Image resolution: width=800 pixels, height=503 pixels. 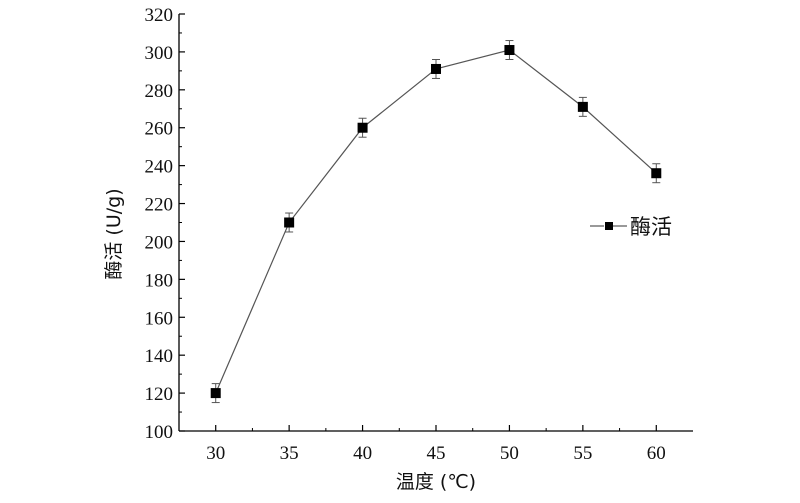 I want to click on y-tick-label: 160, so click(x=159, y=318).